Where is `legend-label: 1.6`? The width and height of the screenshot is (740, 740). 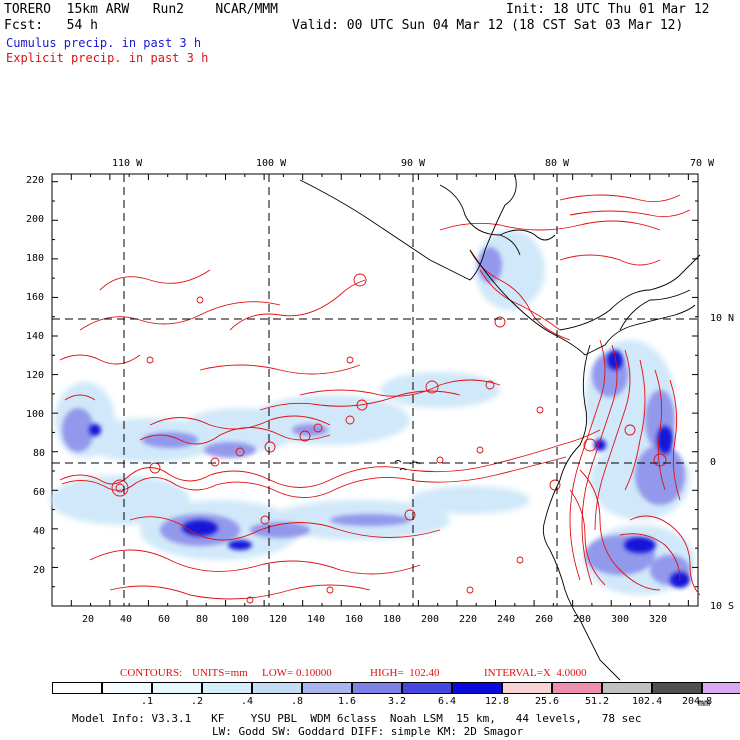 legend-label: 1.6 is located at coordinates (347, 701).